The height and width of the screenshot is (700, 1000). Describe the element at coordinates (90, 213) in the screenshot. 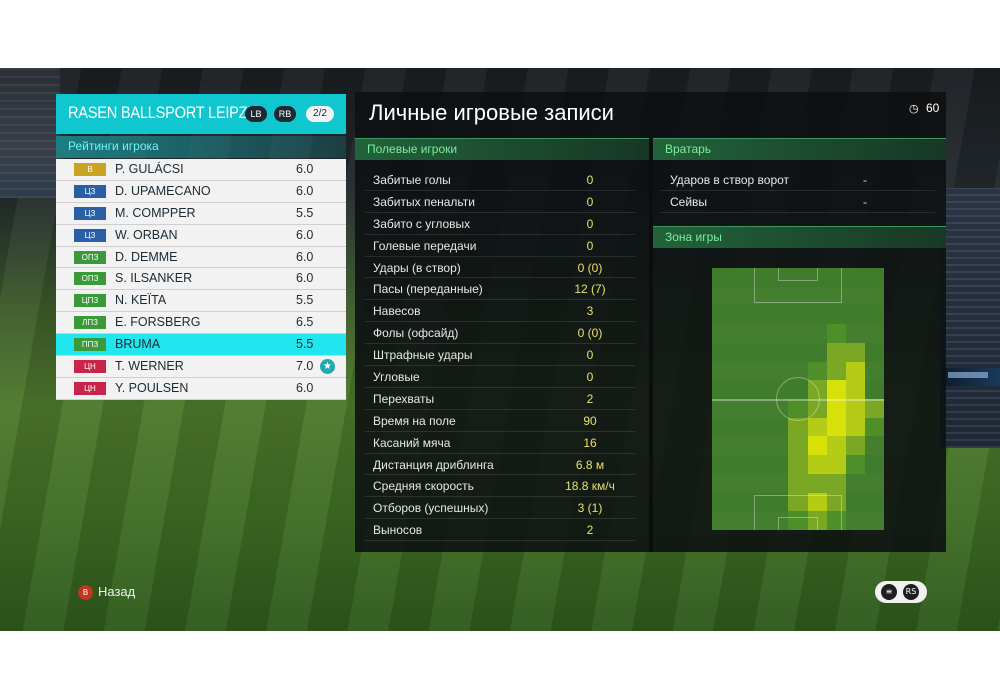

I see `position-badge: ЦЗ` at that location.